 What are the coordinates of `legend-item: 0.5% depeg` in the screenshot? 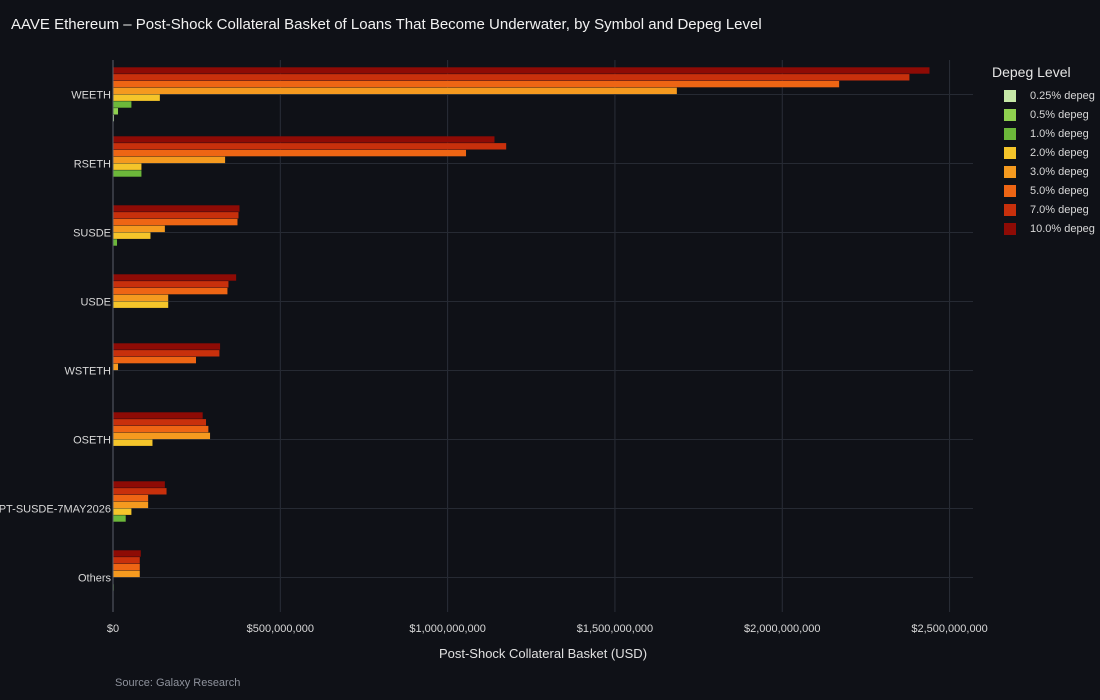 It's located at (1043, 114).